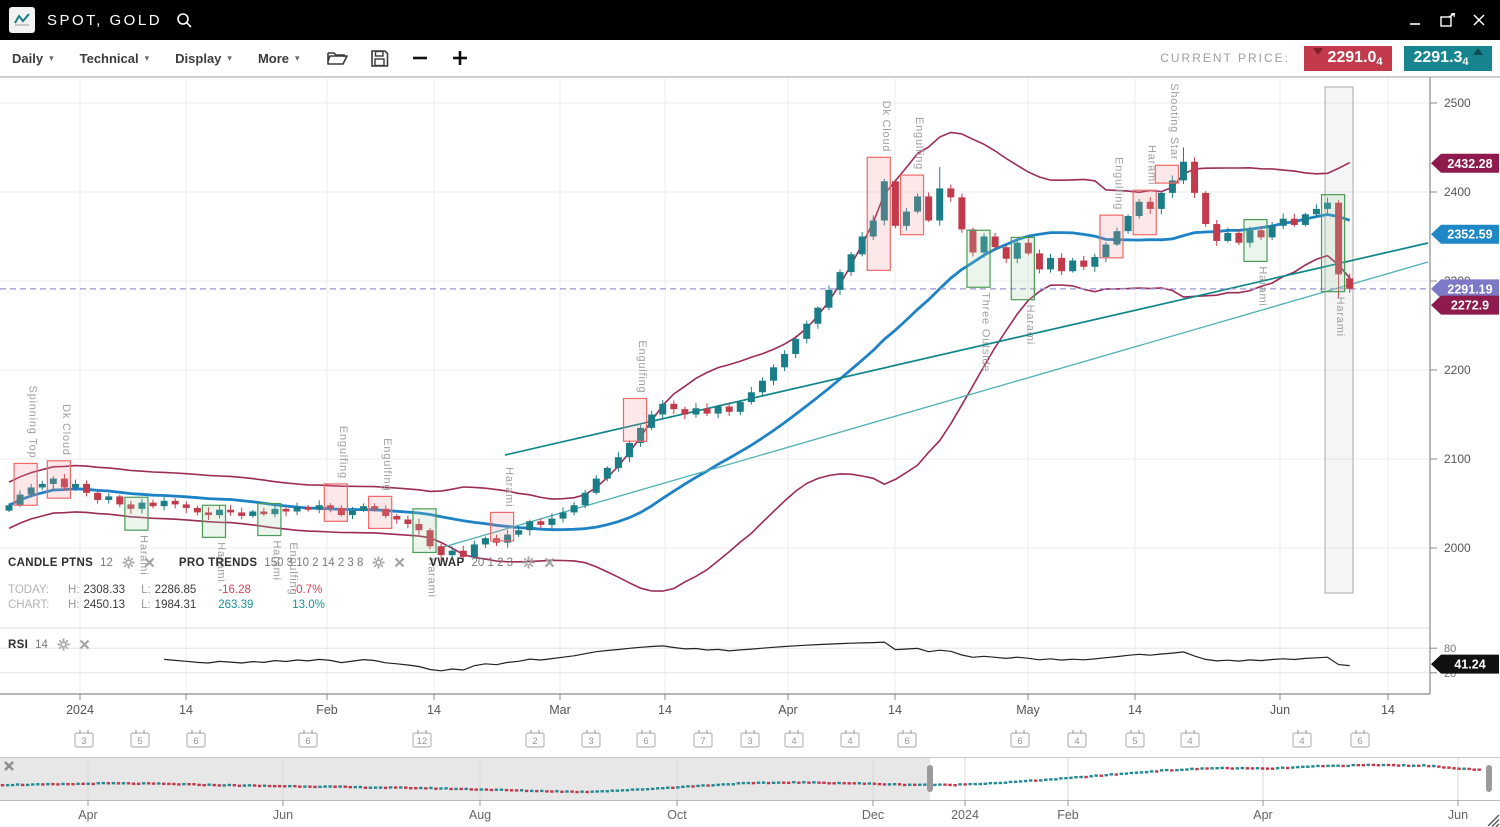  I want to click on navigator-tick-label: Dec, so click(873, 815).